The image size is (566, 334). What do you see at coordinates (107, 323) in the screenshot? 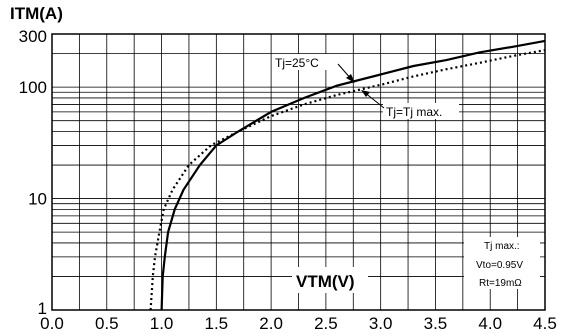
I see `x-tick-label: 0.5` at bounding box center [107, 323].